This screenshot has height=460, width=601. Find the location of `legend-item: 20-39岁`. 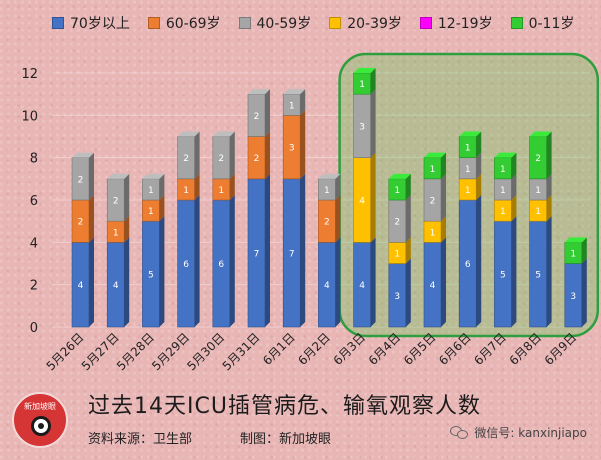

legend-item: 20-39岁 is located at coordinates (365, 23).